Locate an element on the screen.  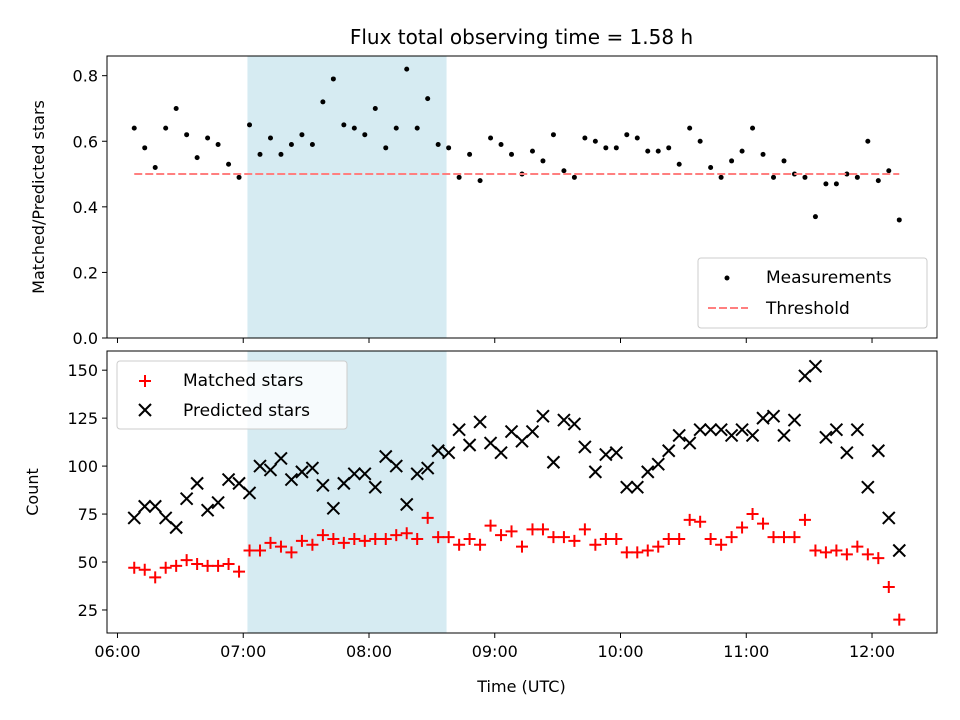
ratio-legend-box is located at coordinates (812, 293).